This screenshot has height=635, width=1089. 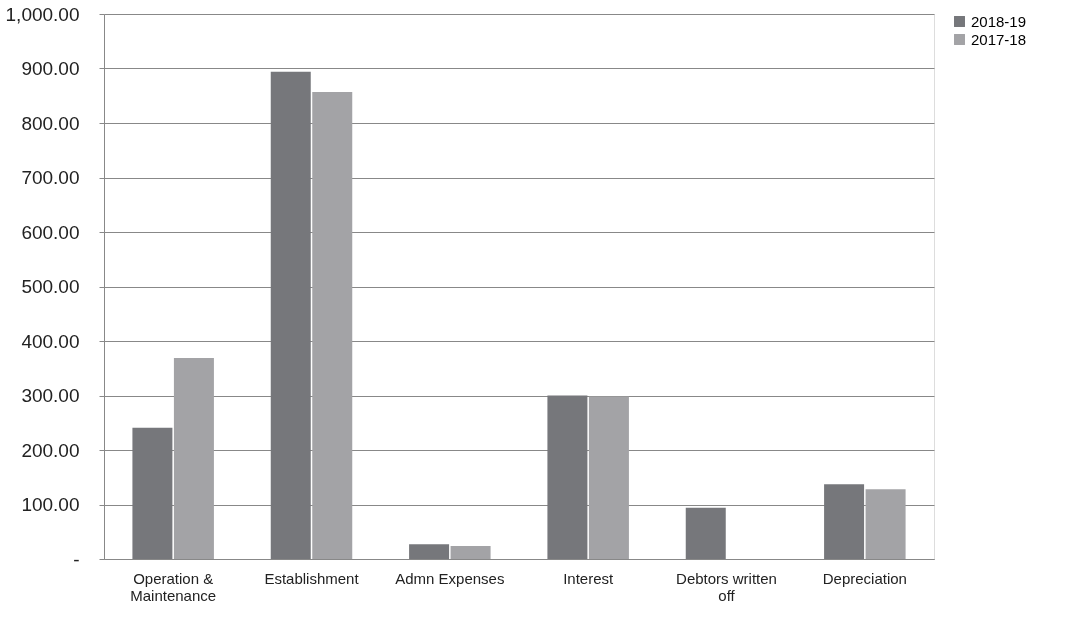 What do you see at coordinates (50, 504) in the screenshot?
I see `y-tick-label: 100.00` at bounding box center [50, 504].